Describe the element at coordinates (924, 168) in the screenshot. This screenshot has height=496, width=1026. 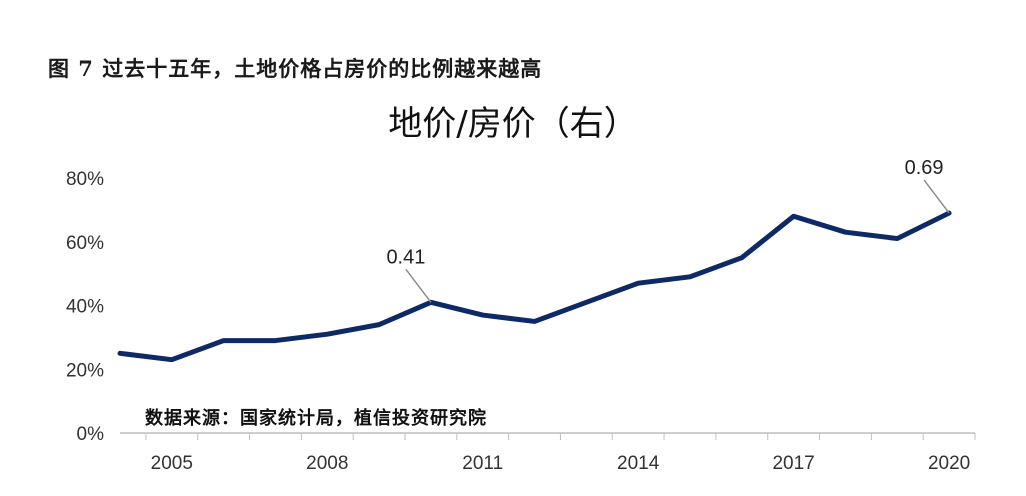
I see `annotation-label: 0.69` at that location.